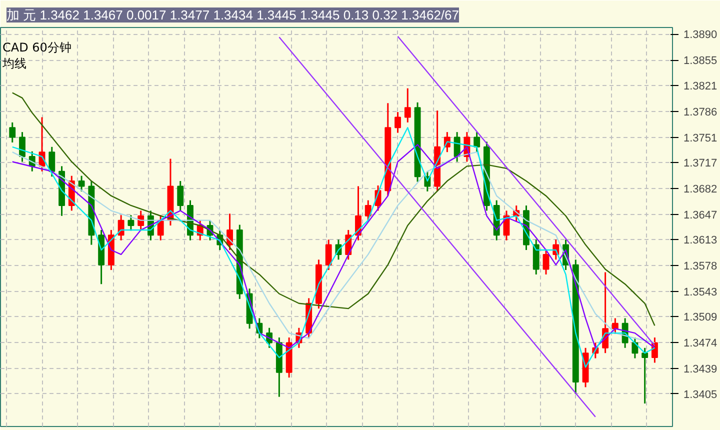 This screenshot has width=720, height=430. Describe the element at coordinates (701, 112) in the screenshot. I see `y-tick-label: 1.3786` at that location.